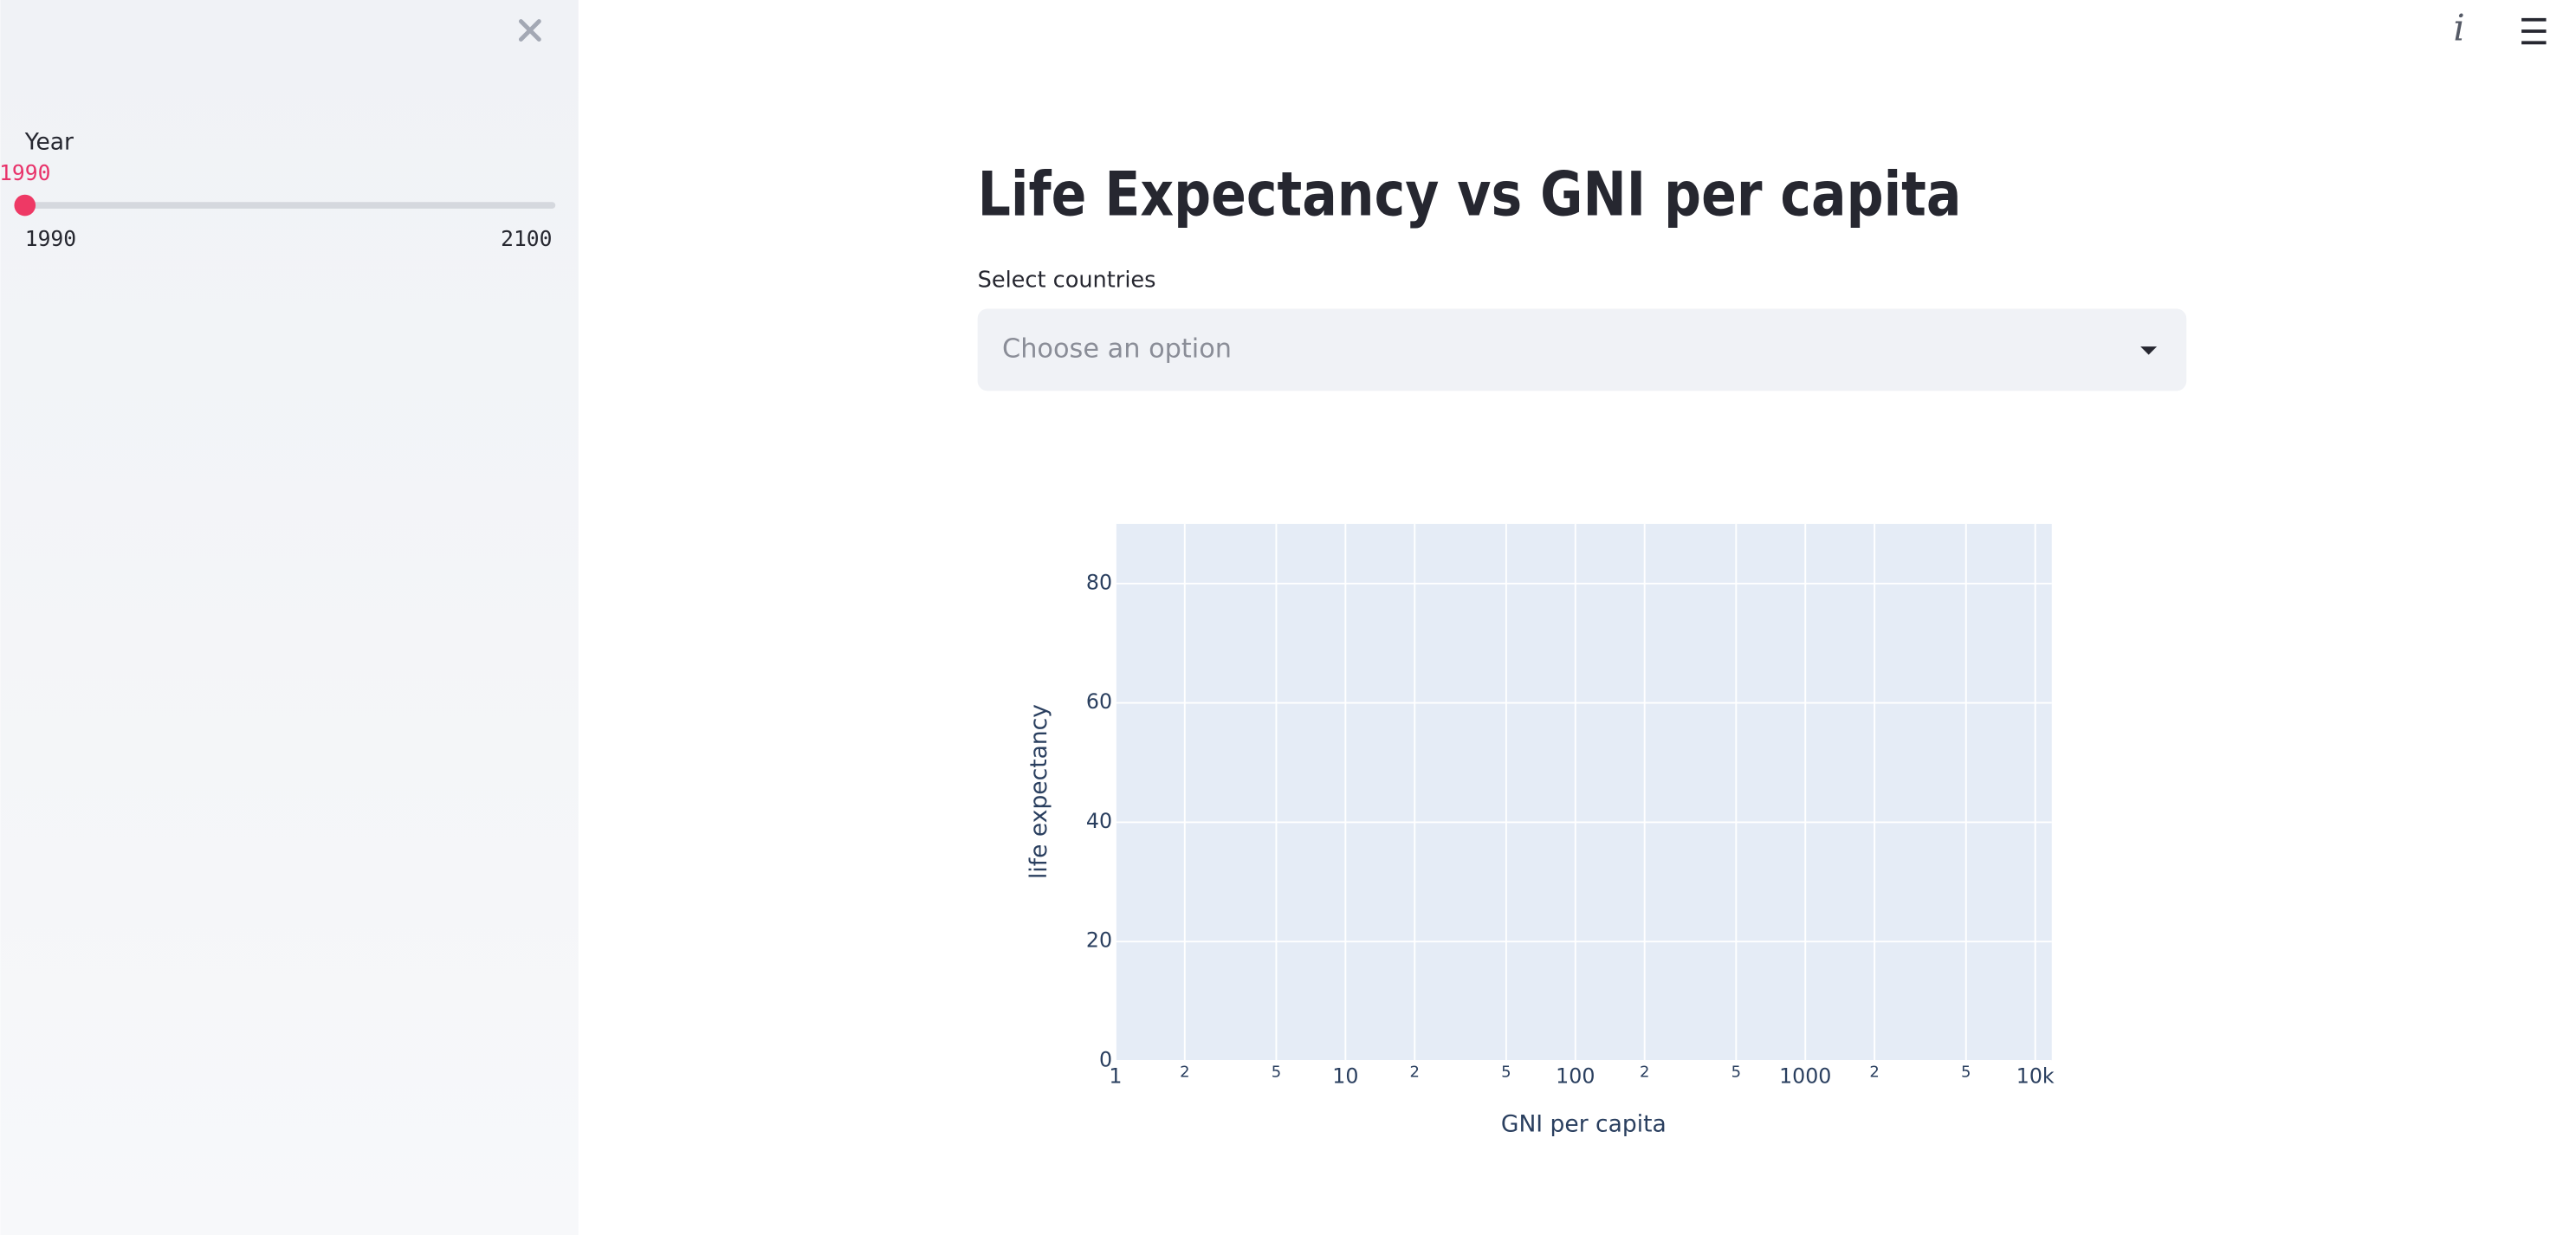 This screenshot has height=1235, width=2576. I want to click on page-title: Life Expectancy vs GNI per capita, so click(1470, 194).